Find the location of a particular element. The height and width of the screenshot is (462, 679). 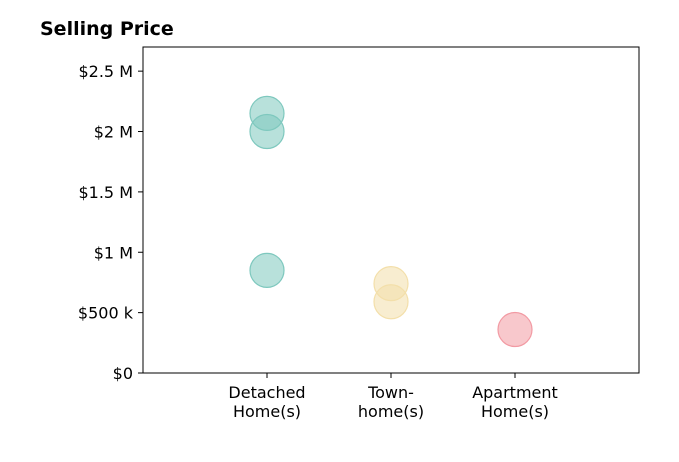

y-axis: $0 $500 k $1 M $1.5 M $2 M $2.5 M is located at coordinates (110, 222).